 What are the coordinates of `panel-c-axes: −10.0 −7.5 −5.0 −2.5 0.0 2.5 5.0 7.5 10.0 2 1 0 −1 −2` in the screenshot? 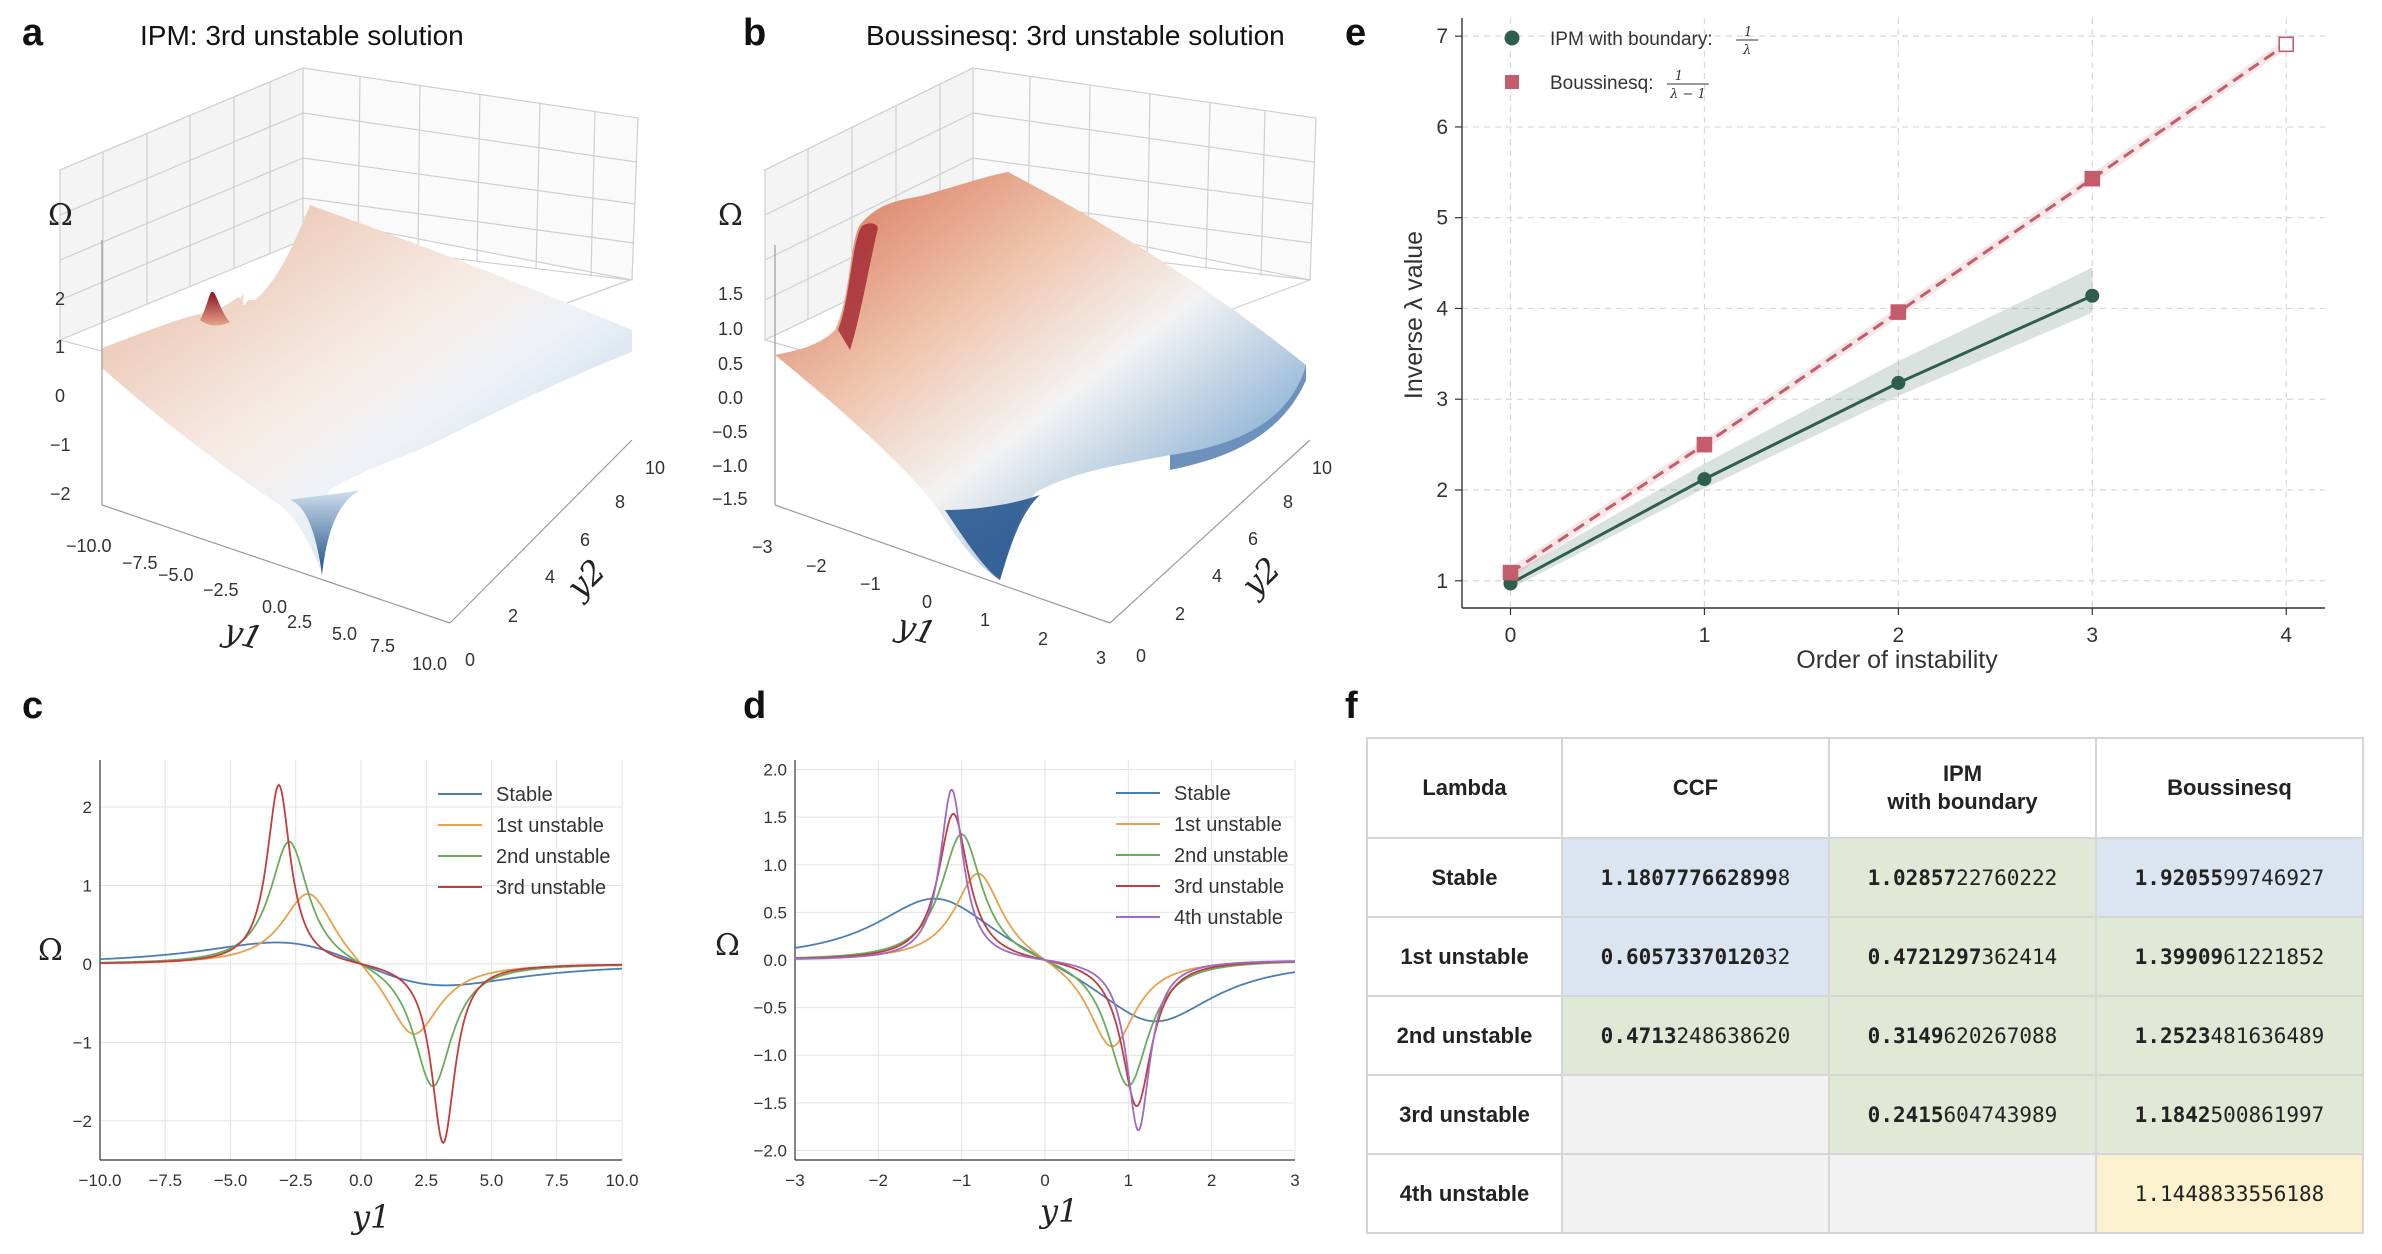 It's located at (356, 975).